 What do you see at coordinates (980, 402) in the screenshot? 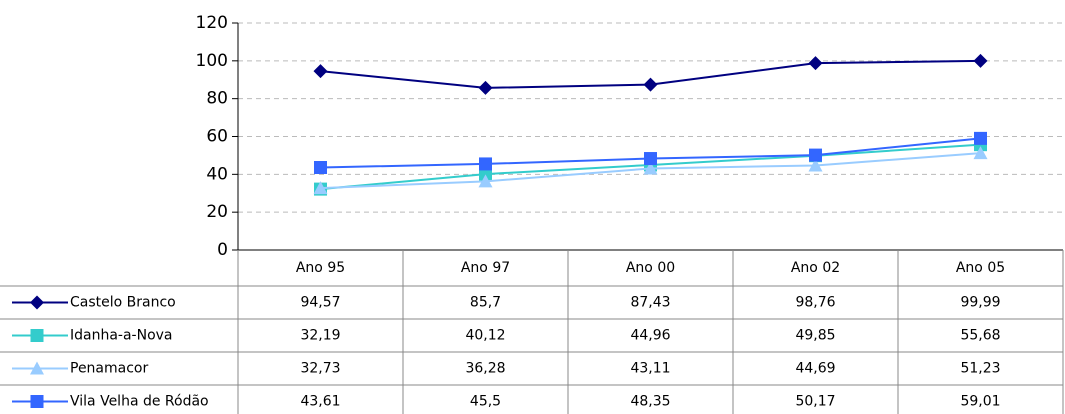
I see `table-value: 59,01` at bounding box center [980, 402].